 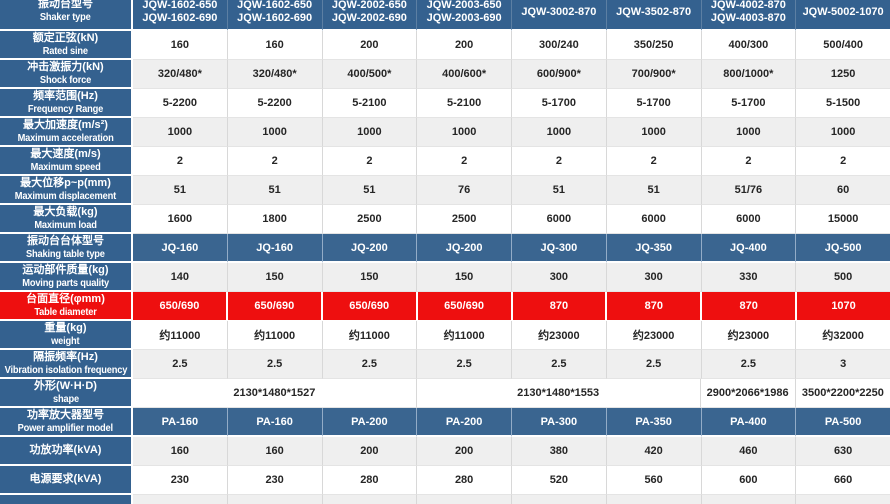 I want to click on model-name-line: JQW-3502-870, so click(x=654, y=11).